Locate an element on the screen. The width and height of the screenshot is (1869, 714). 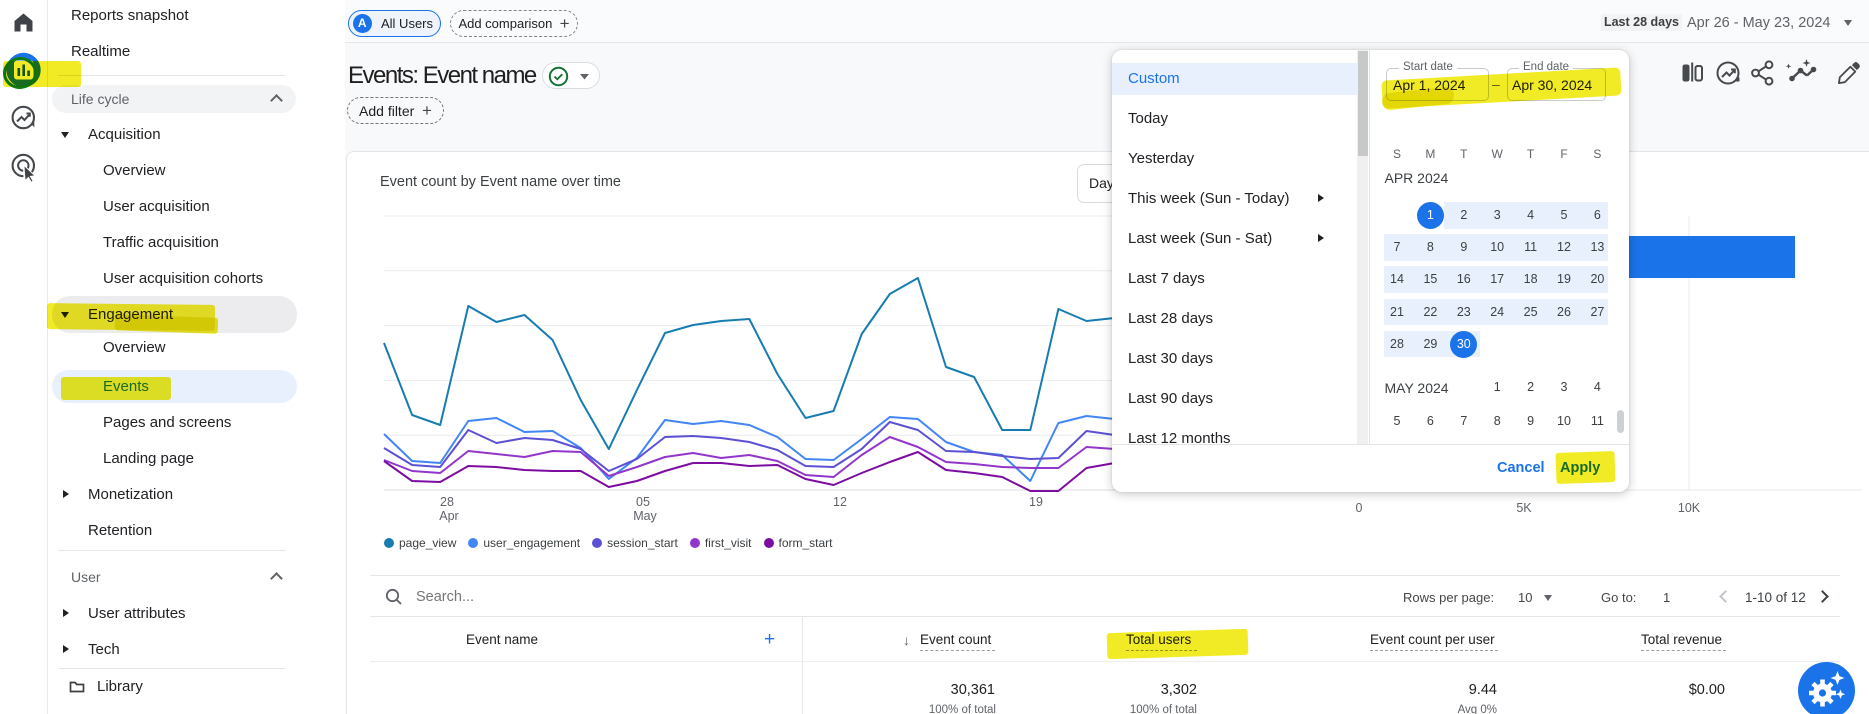
svg-text: 0 is located at coordinates (1359, 508).